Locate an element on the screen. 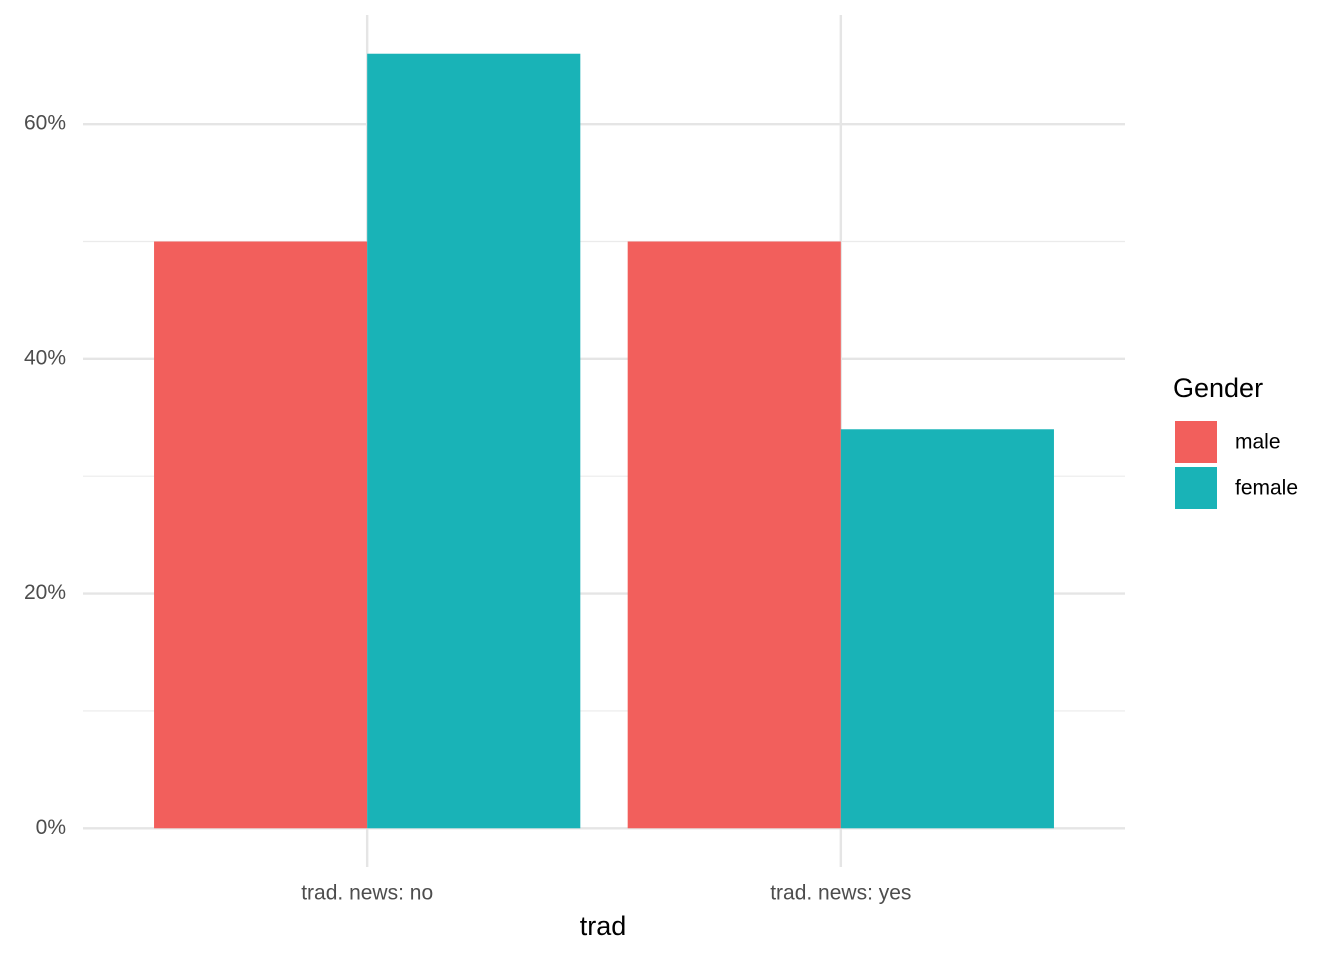 Image resolution: width=1344 pixels, height=960 pixels. x-tick-label: trad. news: no is located at coordinates (367, 893).